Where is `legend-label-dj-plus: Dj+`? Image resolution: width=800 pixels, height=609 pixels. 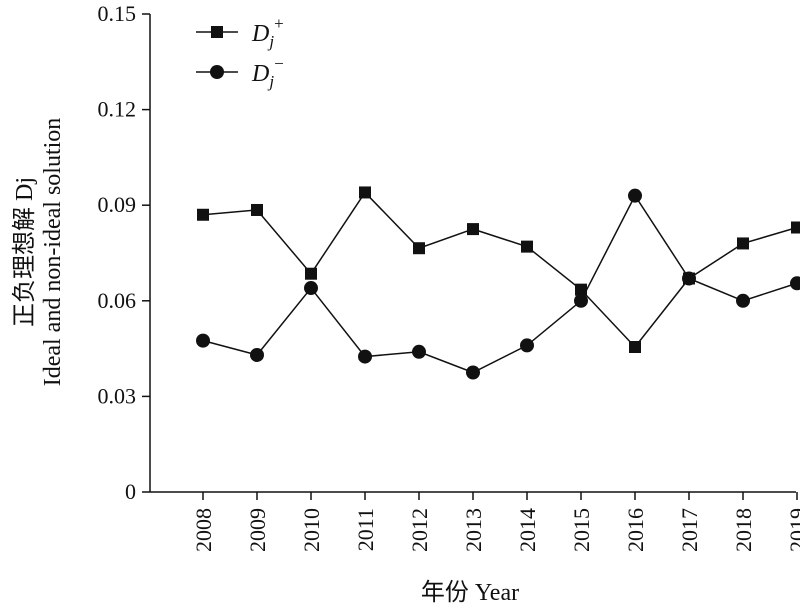
legend-label-dj-plus: Dj+ is located at coordinates (267, 32).